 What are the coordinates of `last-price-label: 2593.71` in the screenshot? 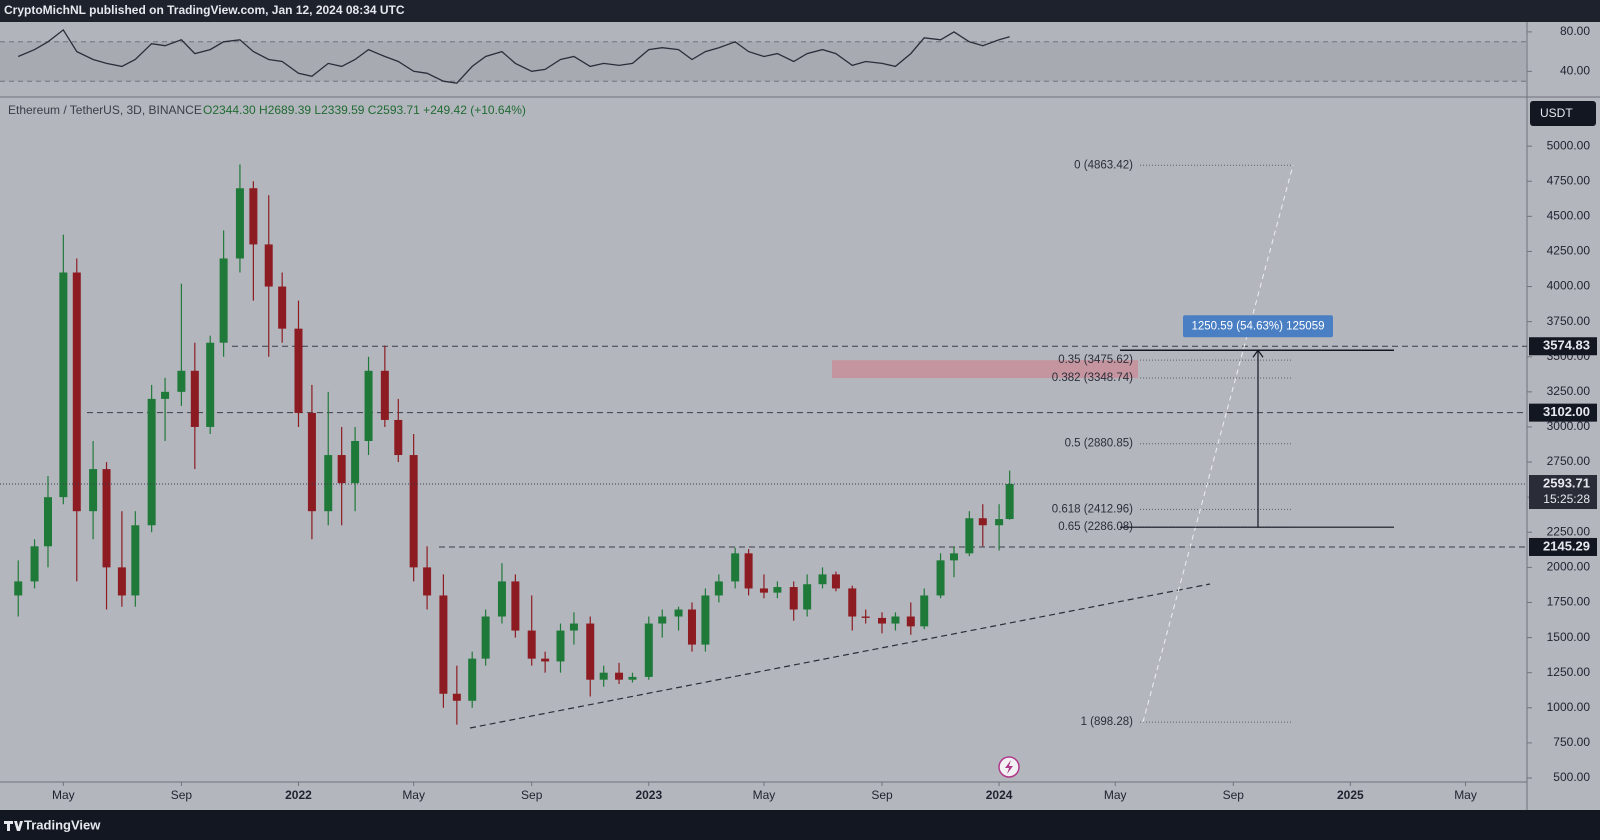 It's located at (1566, 482).